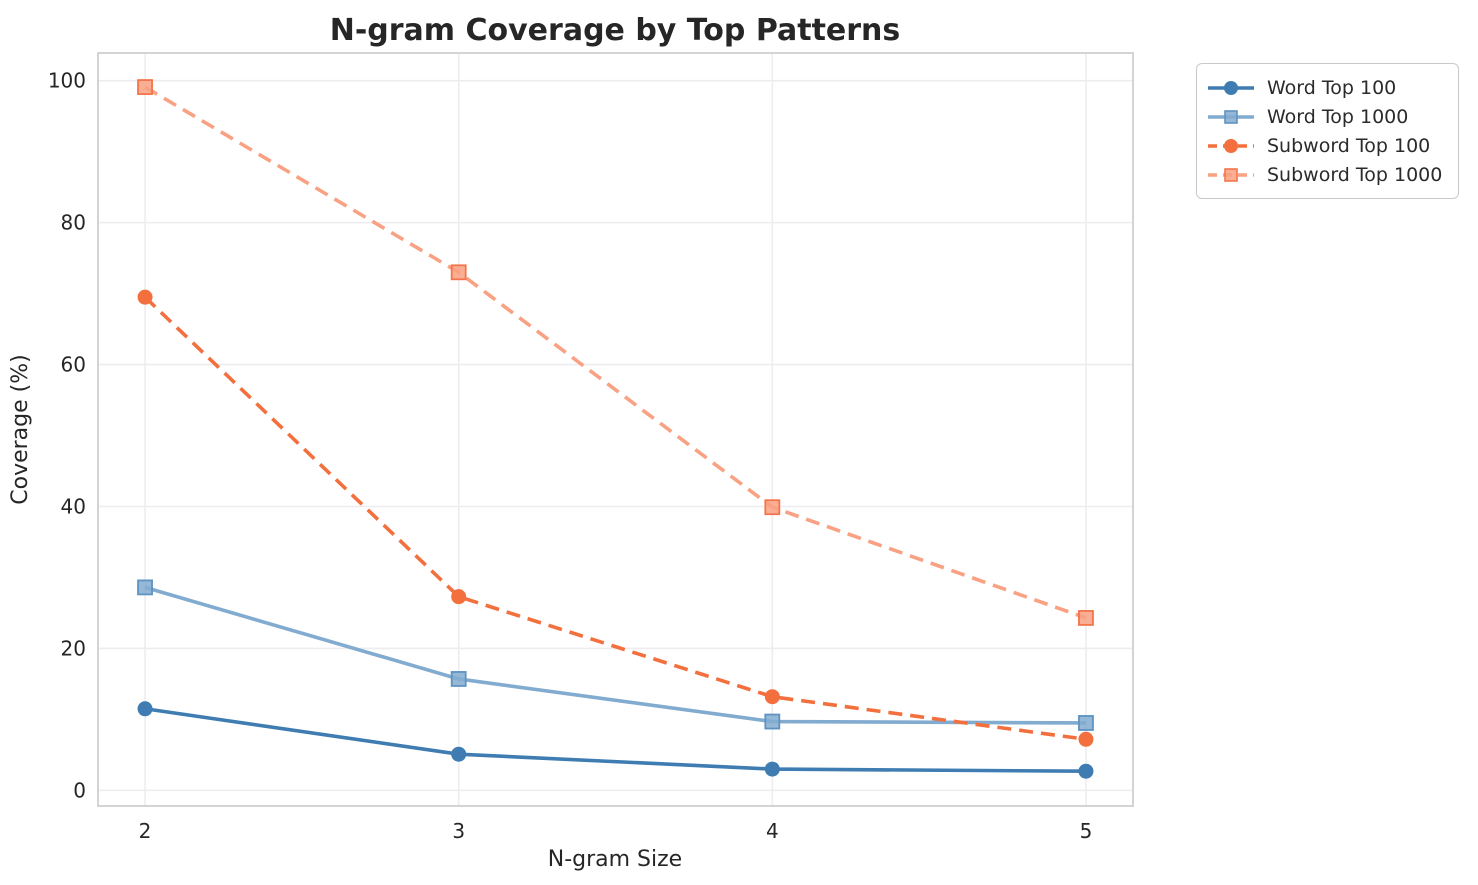 The image size is (1478, 885). What do you see at coordinates (615, 859) in the screenshot?
I see `x-axis-label: N-gram Size` at bounding box center [615, 859].